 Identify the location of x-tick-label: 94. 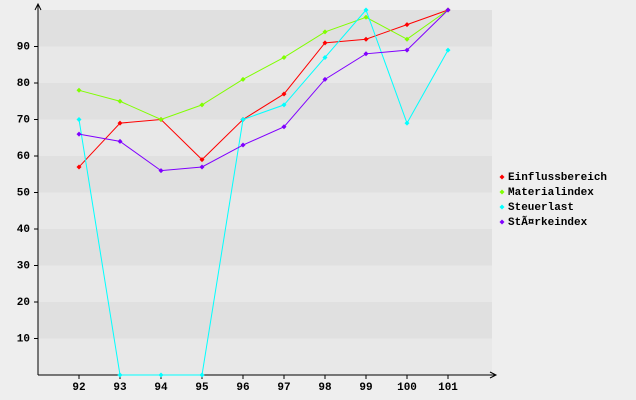
(161, 388).